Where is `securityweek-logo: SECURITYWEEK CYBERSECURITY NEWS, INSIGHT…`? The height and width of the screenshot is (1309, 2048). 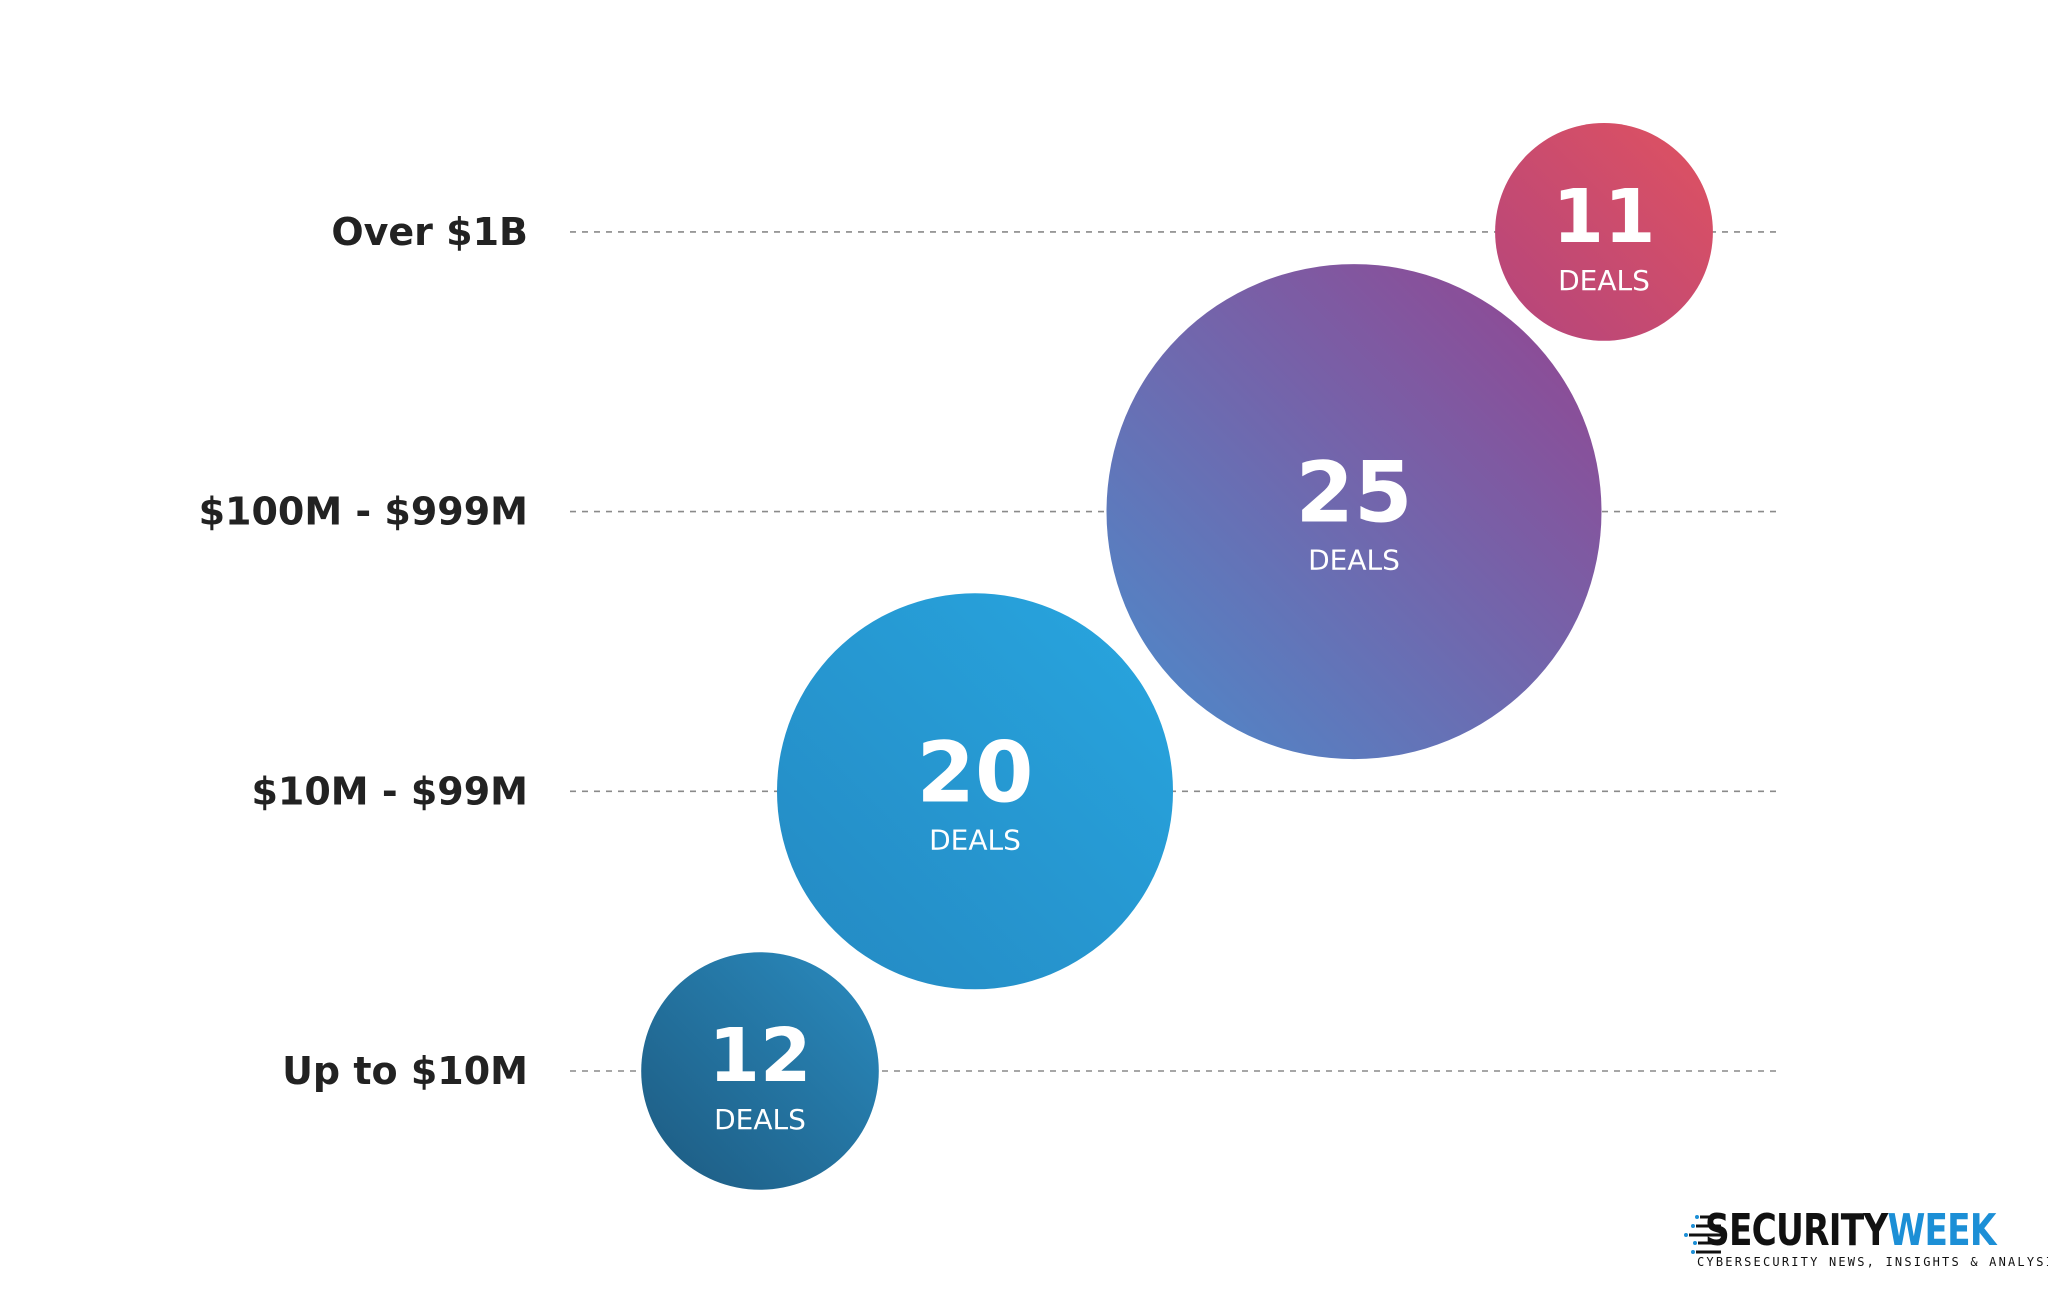 securityweek-logo: SECURITYWEEK CYBERSECURITY NEWS, INSIGHT… is located at coordinates (1865, 1238).